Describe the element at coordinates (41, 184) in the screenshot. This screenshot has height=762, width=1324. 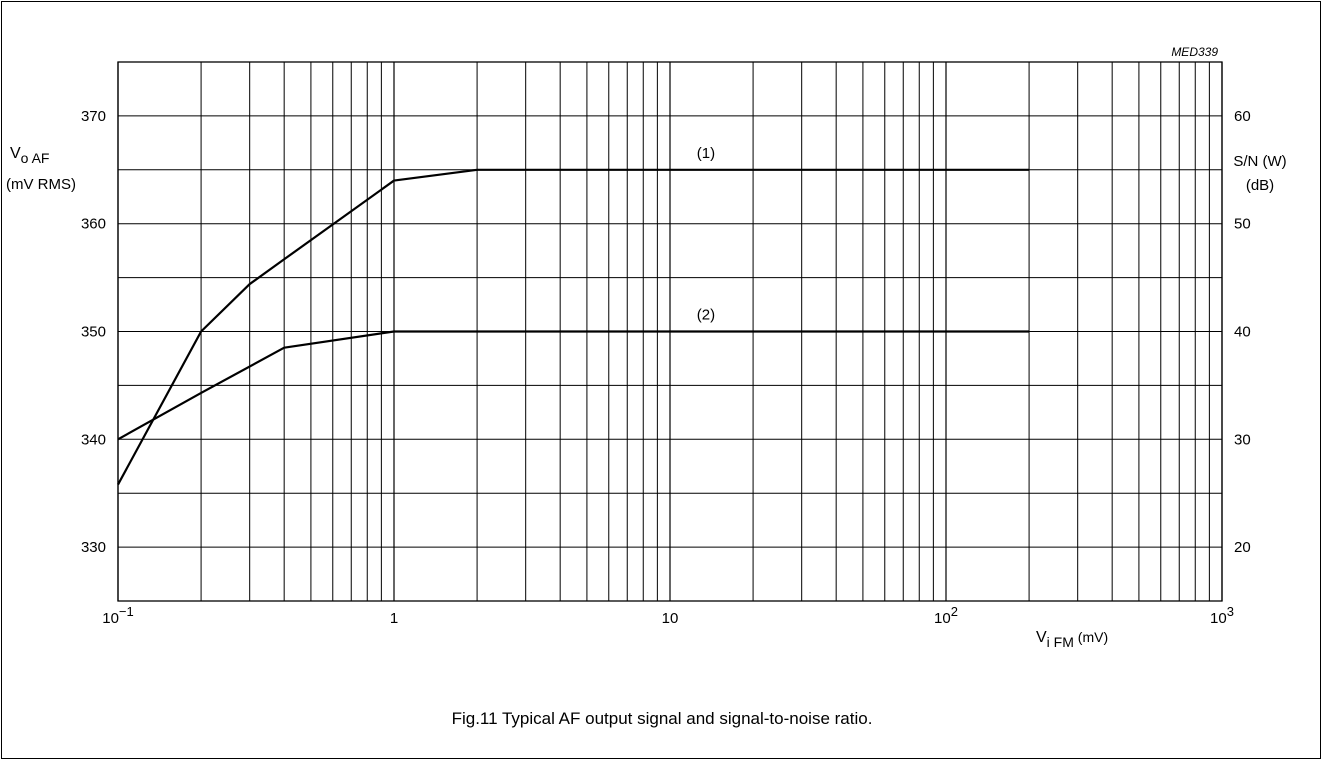
I see `y-left-label-unit: (mV RMS)` at that location.